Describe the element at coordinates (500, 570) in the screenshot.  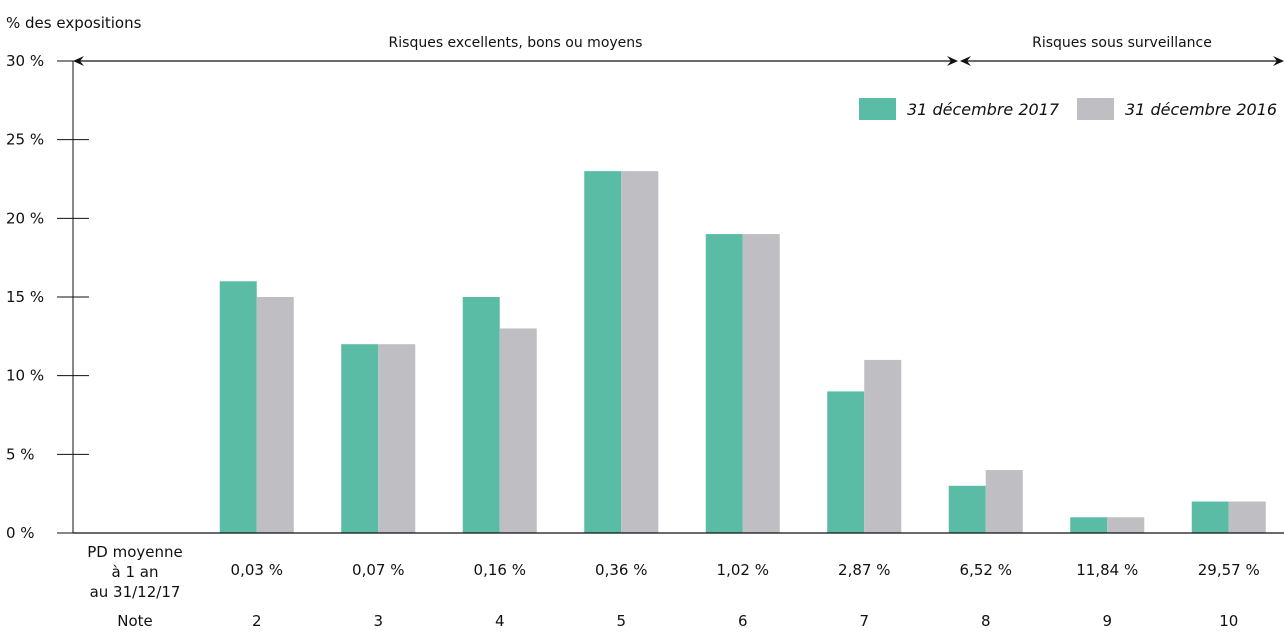
I see `pd-value-label: 0,16 %` at that location.